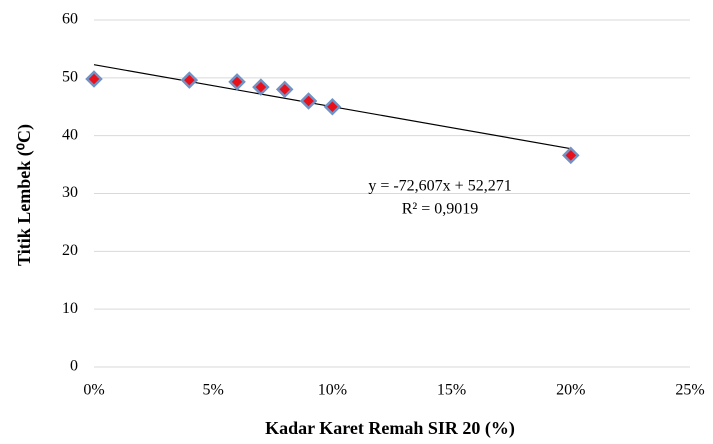  What do you see at coordinates (570, 390) in the screenshot?
I see `x-tick-label: 20%` at bounding box center [570, 390].